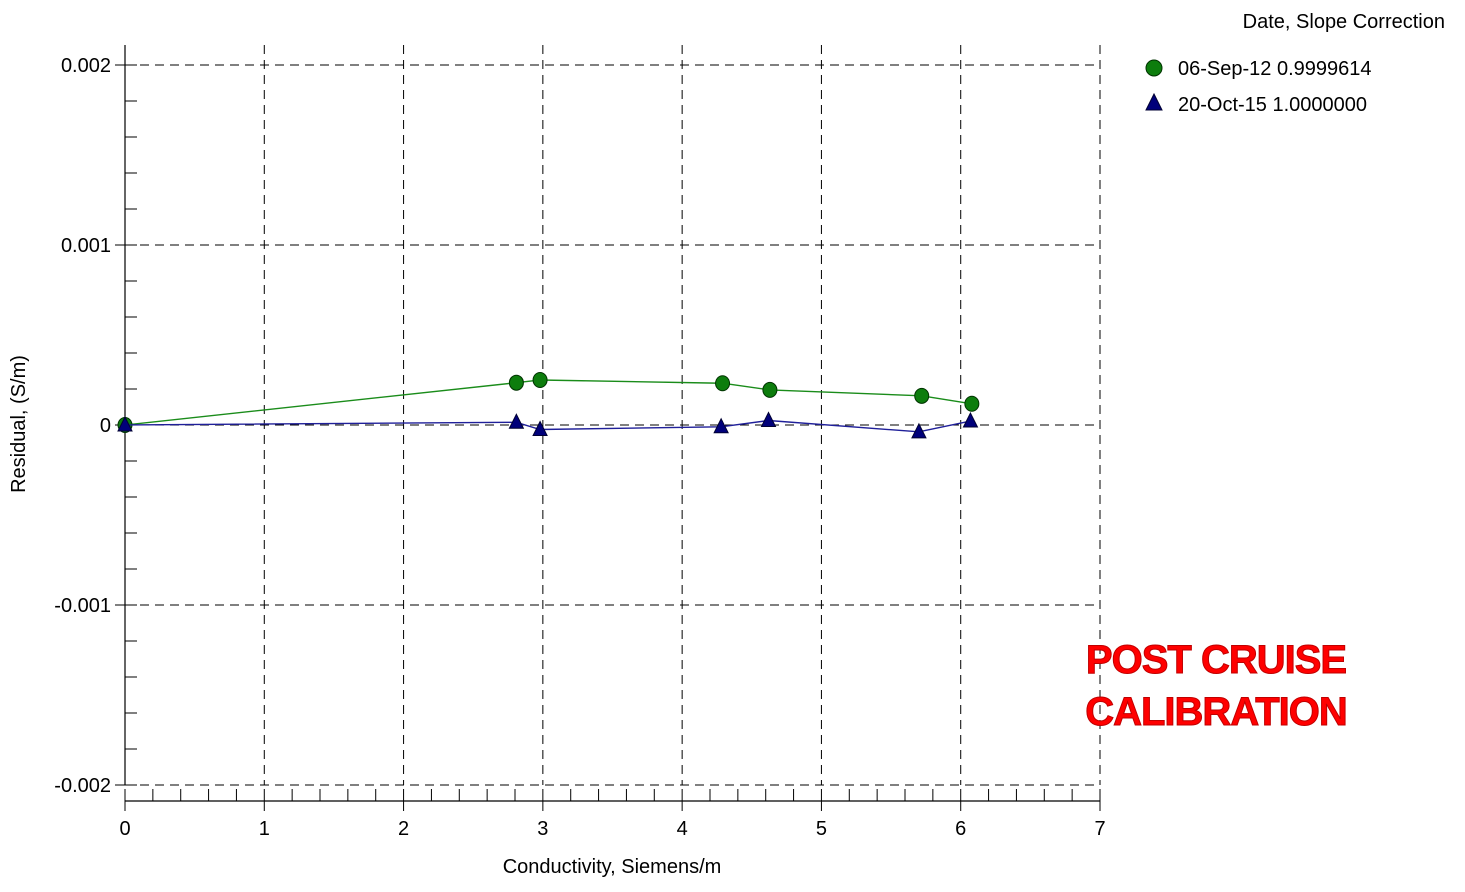  What do you see at coordinates (264, 829) in the screenshot?
I see `x-tick-label: 1` at bounding box center [264, 829].